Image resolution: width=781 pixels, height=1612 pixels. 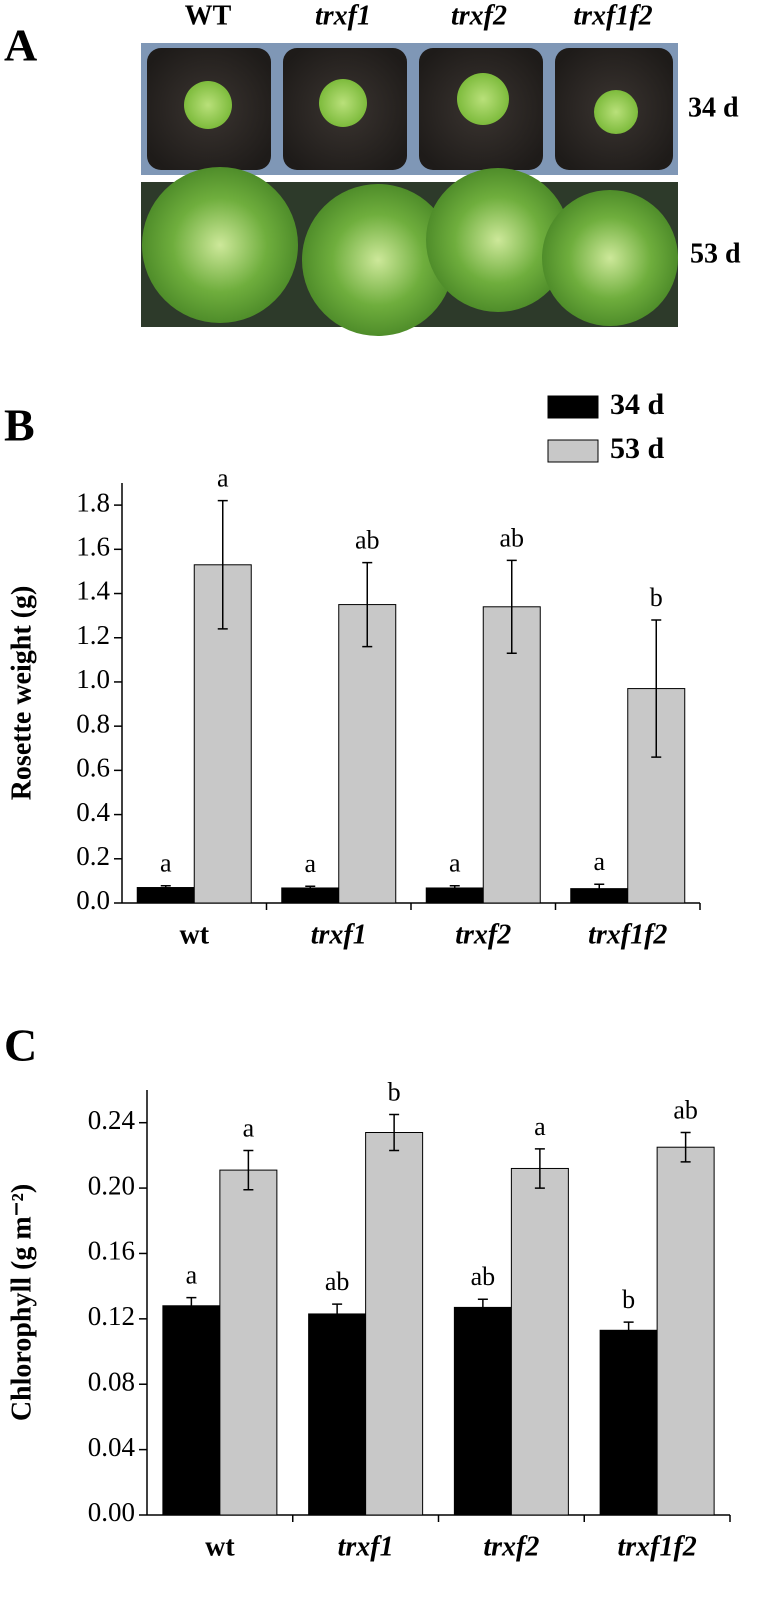 What do you see at coordinates (93, 856) in the screenshot?
I see `y-tick-label: 0.2` at bounding box center [93, 856].